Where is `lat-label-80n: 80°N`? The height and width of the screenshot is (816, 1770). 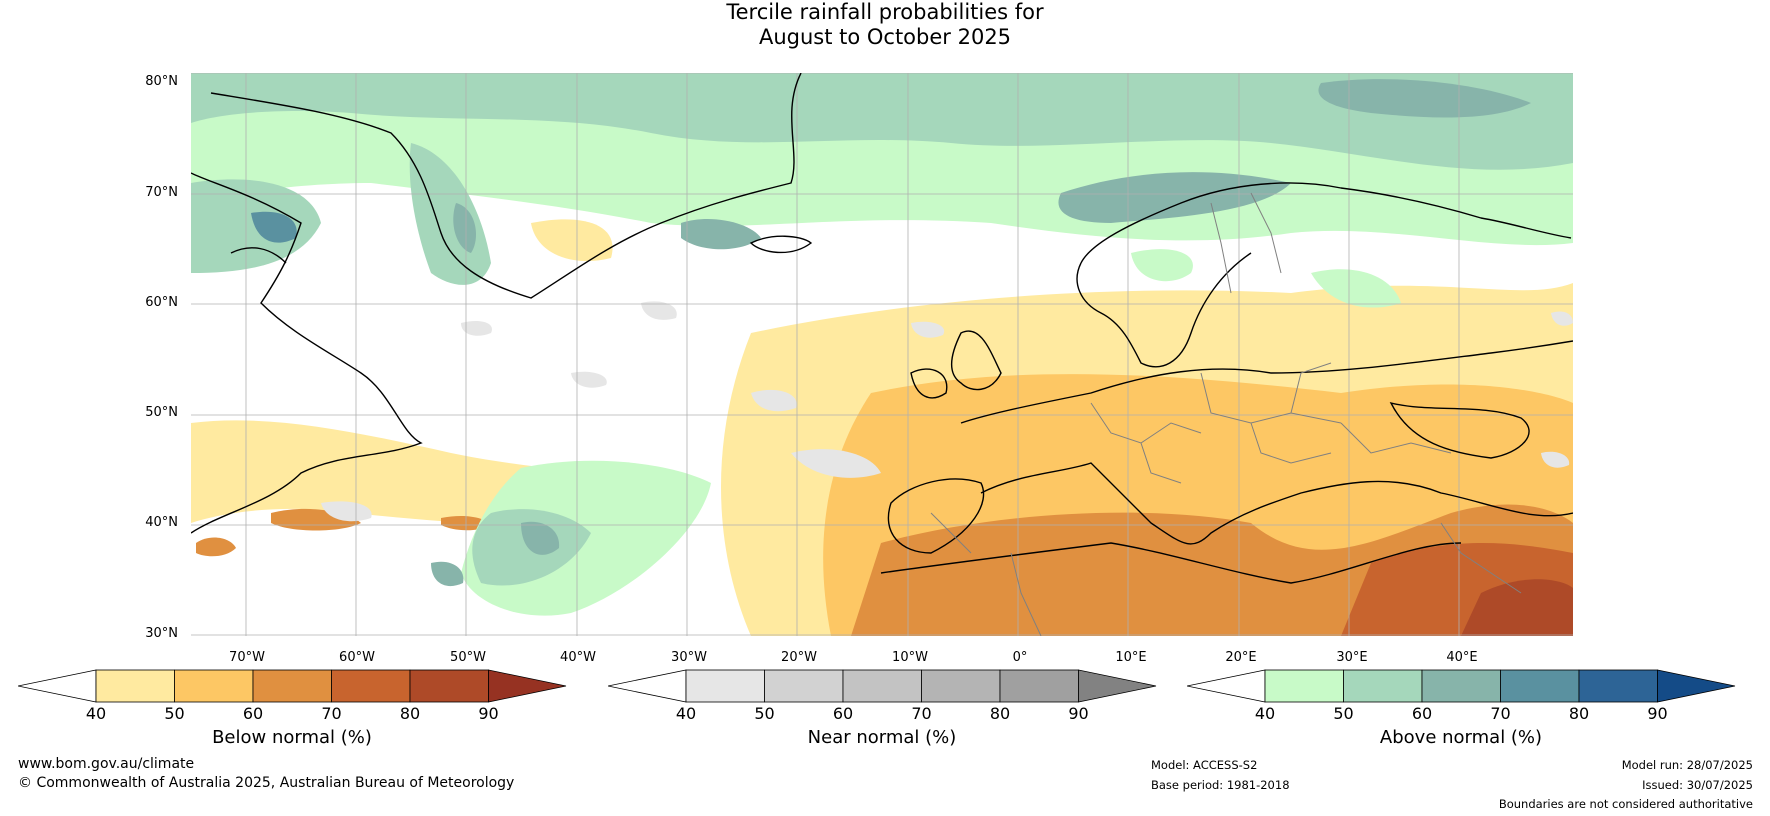 lat-label-80n: 80°N is located at coordinates (161, 81).